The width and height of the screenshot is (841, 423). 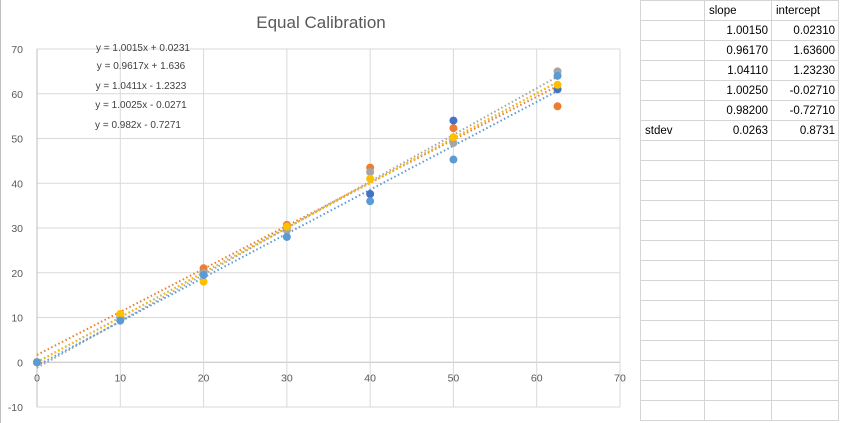 I want to click on y-tick-label: 60, so click(x=17, y=95).